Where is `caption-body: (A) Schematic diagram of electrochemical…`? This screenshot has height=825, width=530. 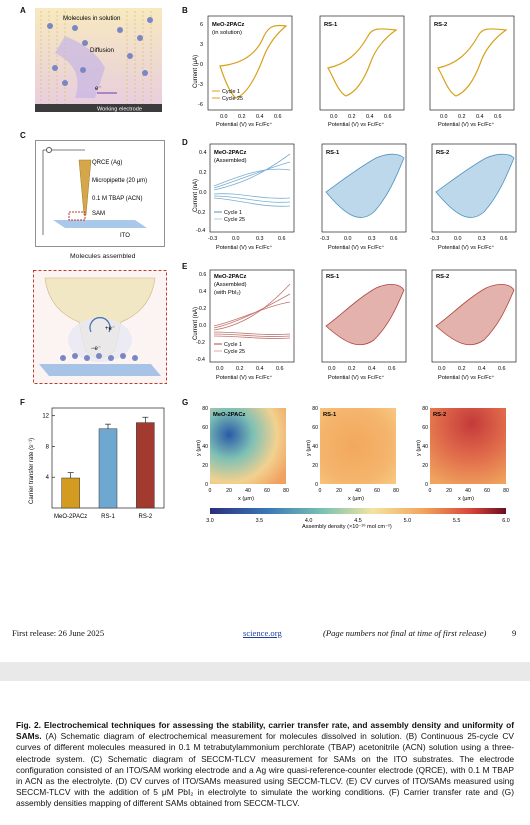
caption-body: (A) Schematic diagram of electrochemical… is located at coordinates (265, 770).